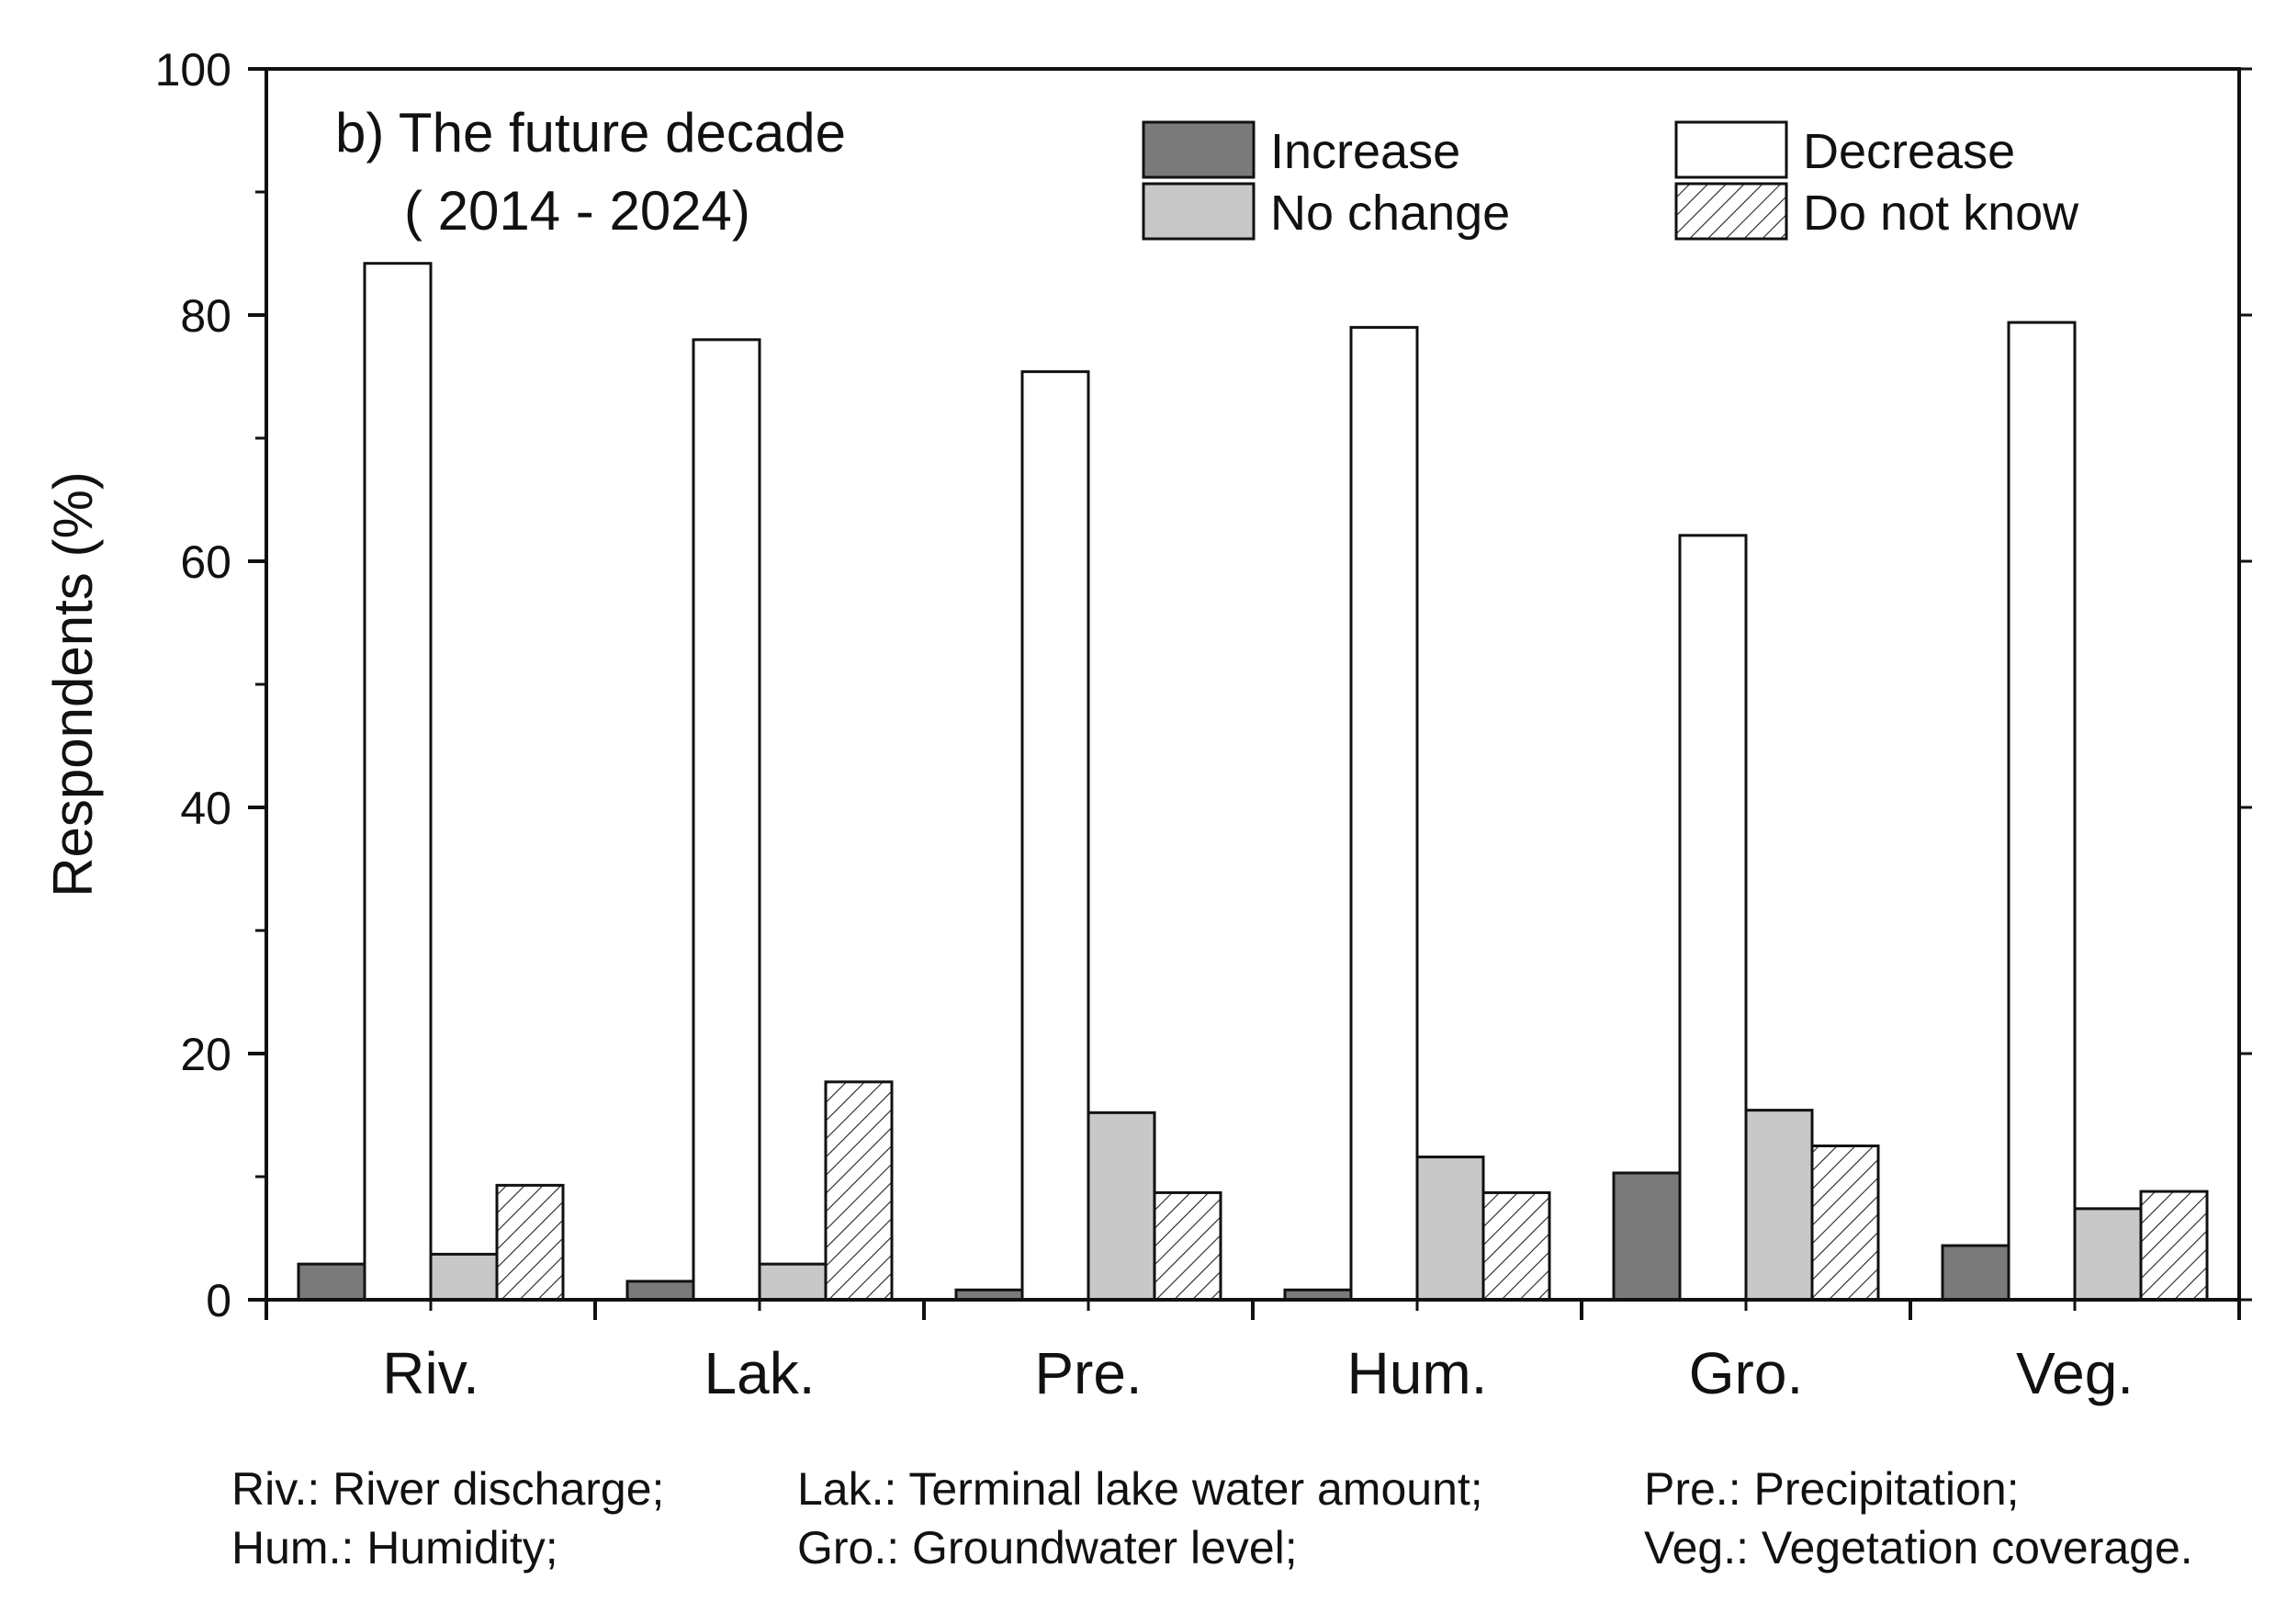  I want to click on legend-swatch-decrease, so click(1731, 149).